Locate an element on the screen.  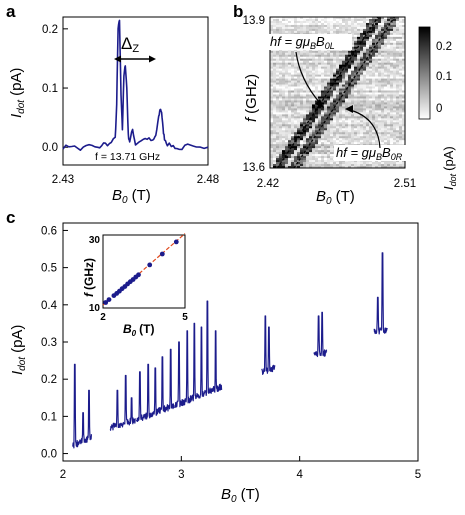
panel-b-left-line-label: hf = gμBB0L is located at coordinates (302, 42).